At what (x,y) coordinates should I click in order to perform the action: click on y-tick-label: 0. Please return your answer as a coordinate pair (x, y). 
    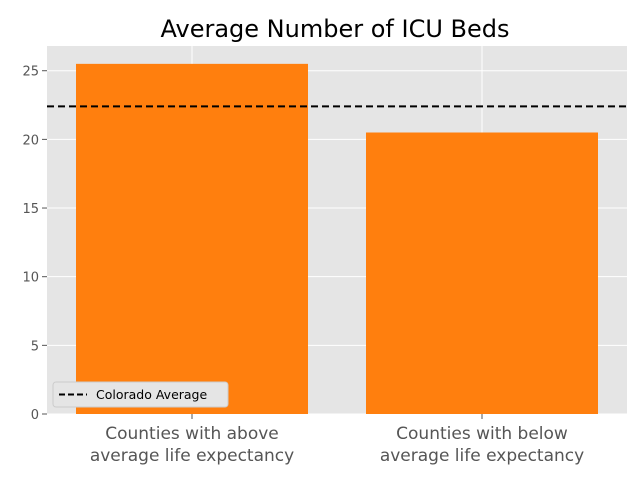
    Looking at the image, I should click on (35, 415).